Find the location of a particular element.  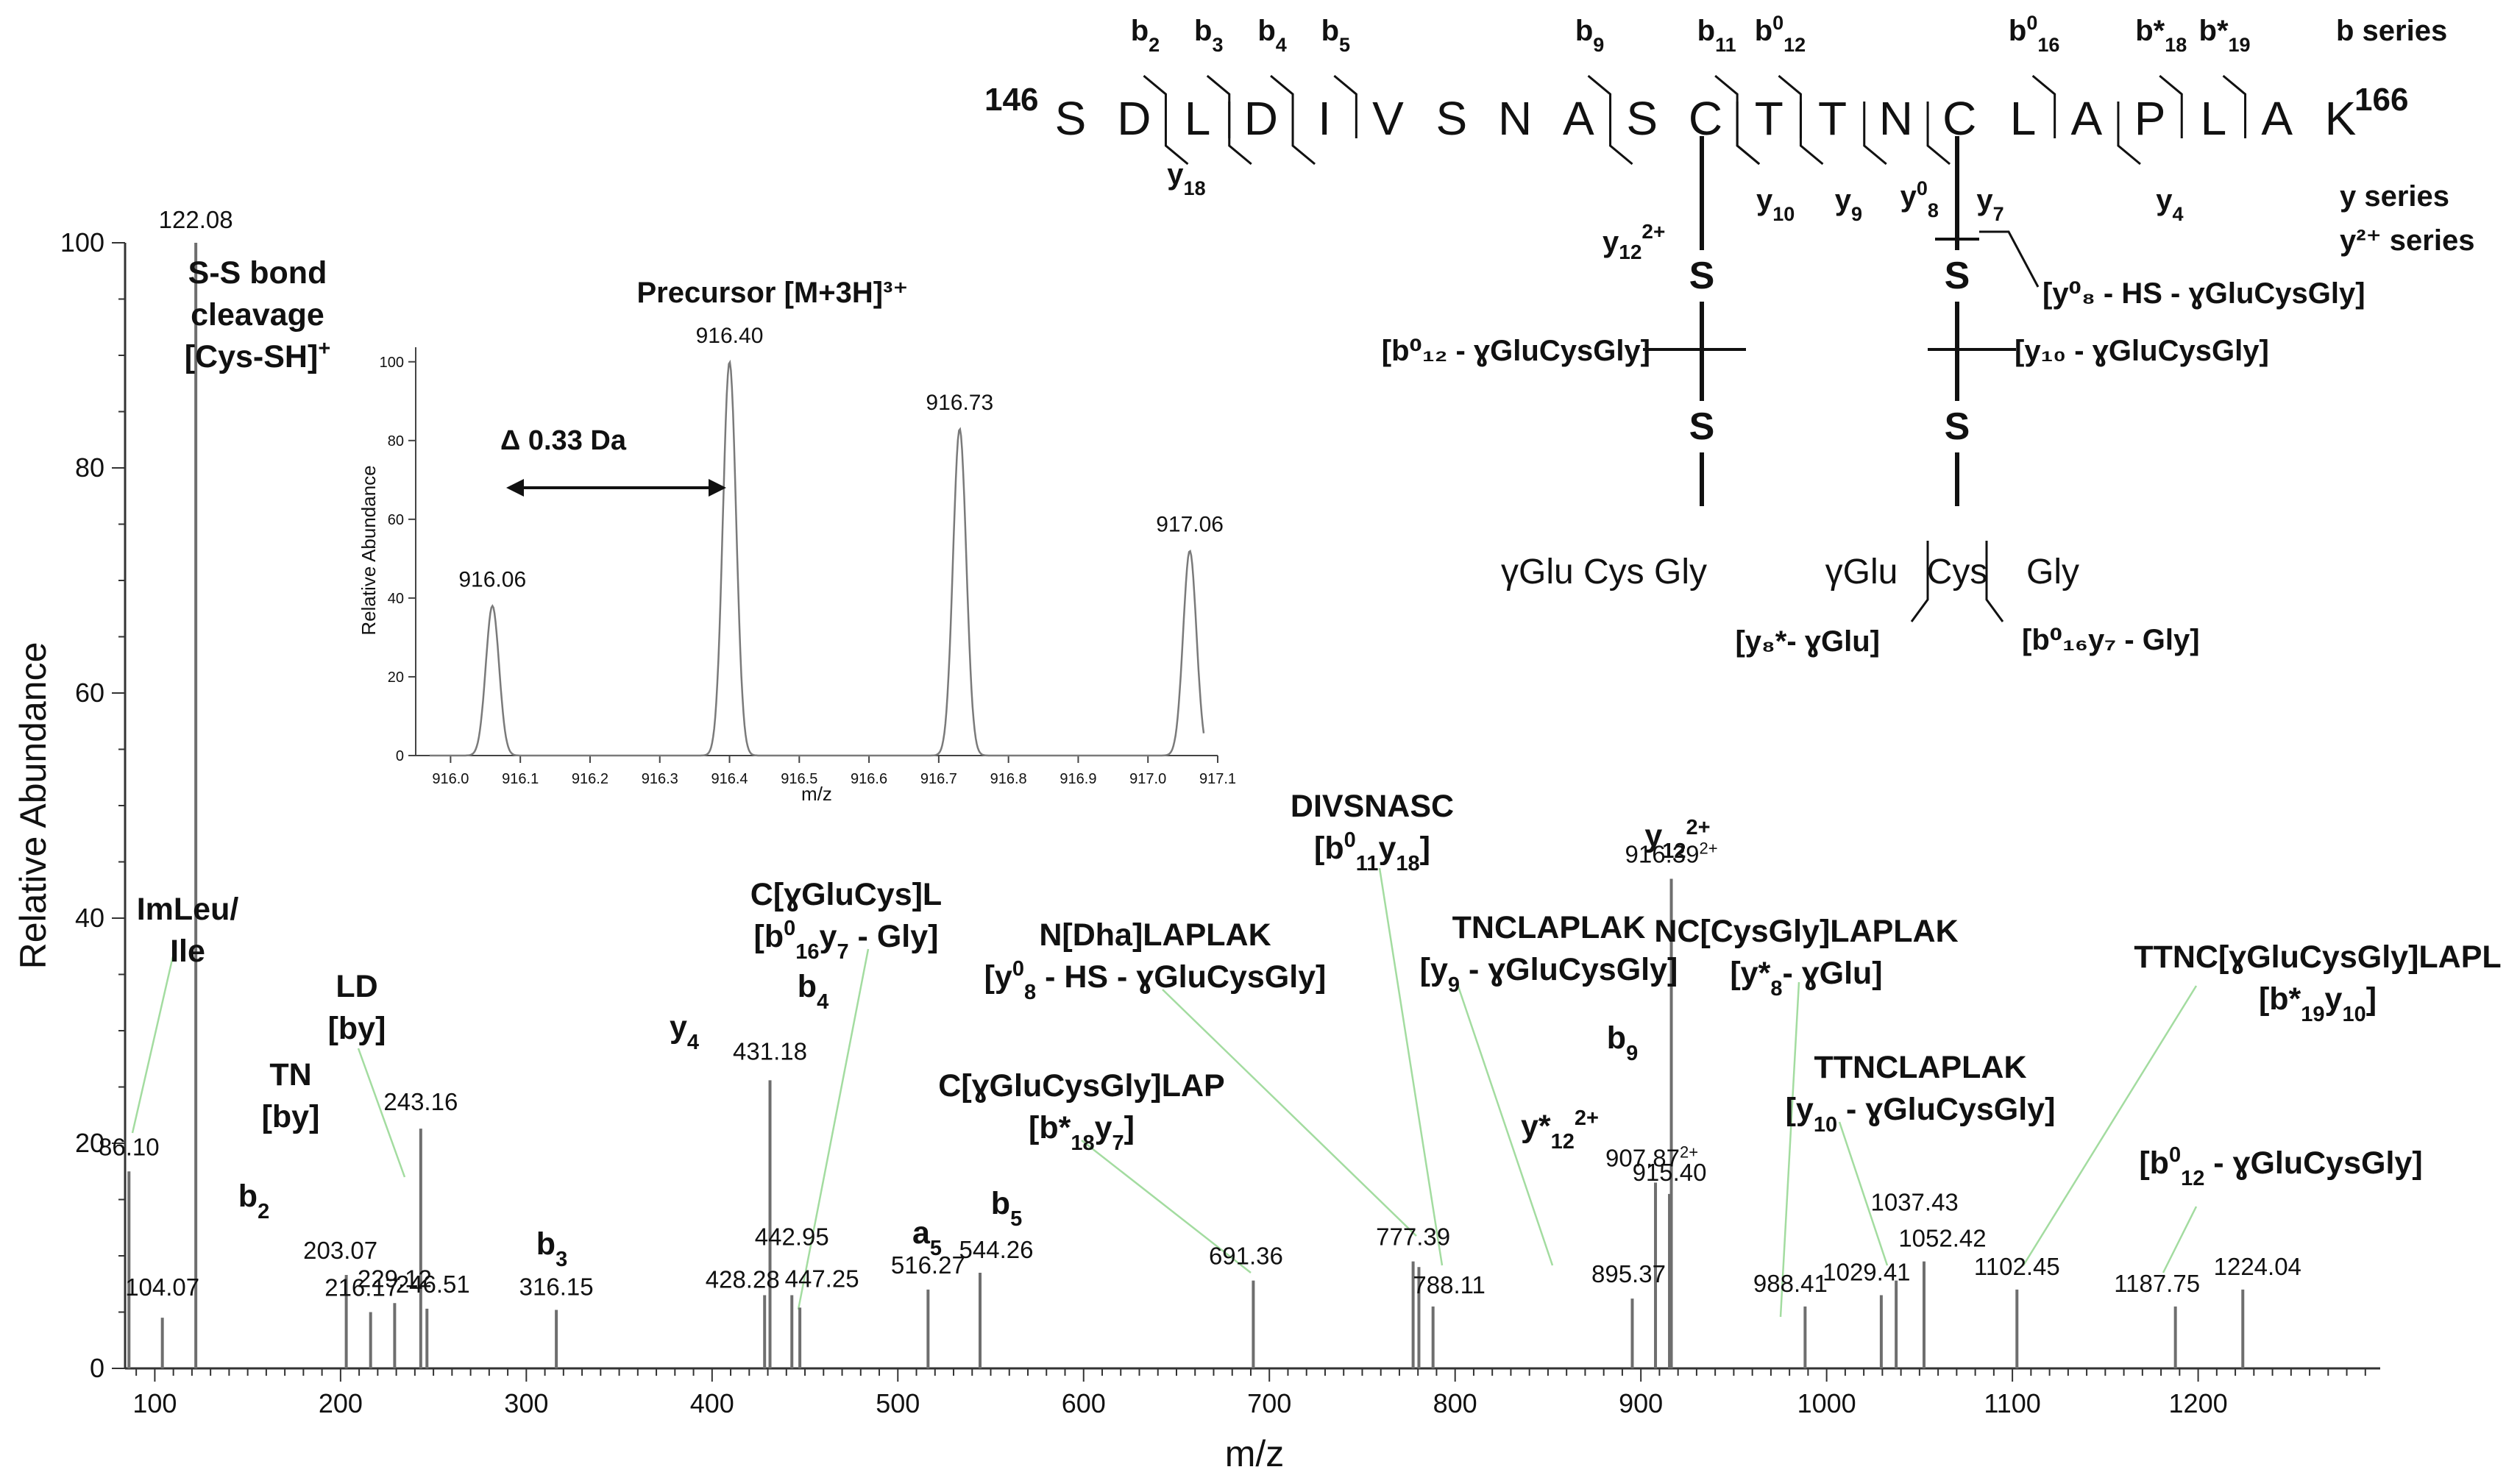

peak-label: 915.40 is located at coordinates (1670, 1172).